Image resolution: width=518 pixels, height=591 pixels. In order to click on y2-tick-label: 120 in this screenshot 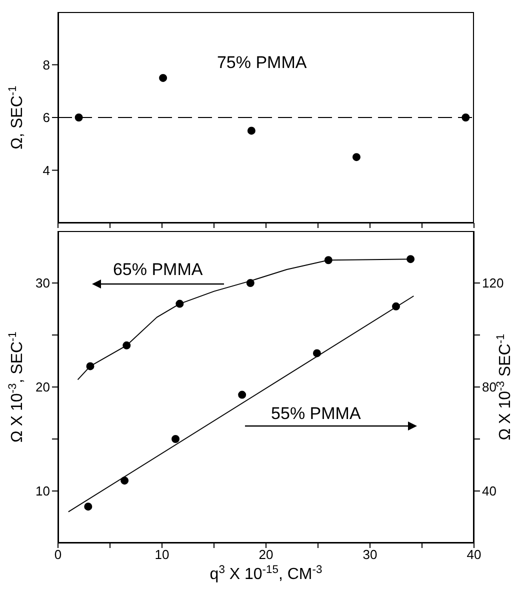, I will do `click(493, 283)`.